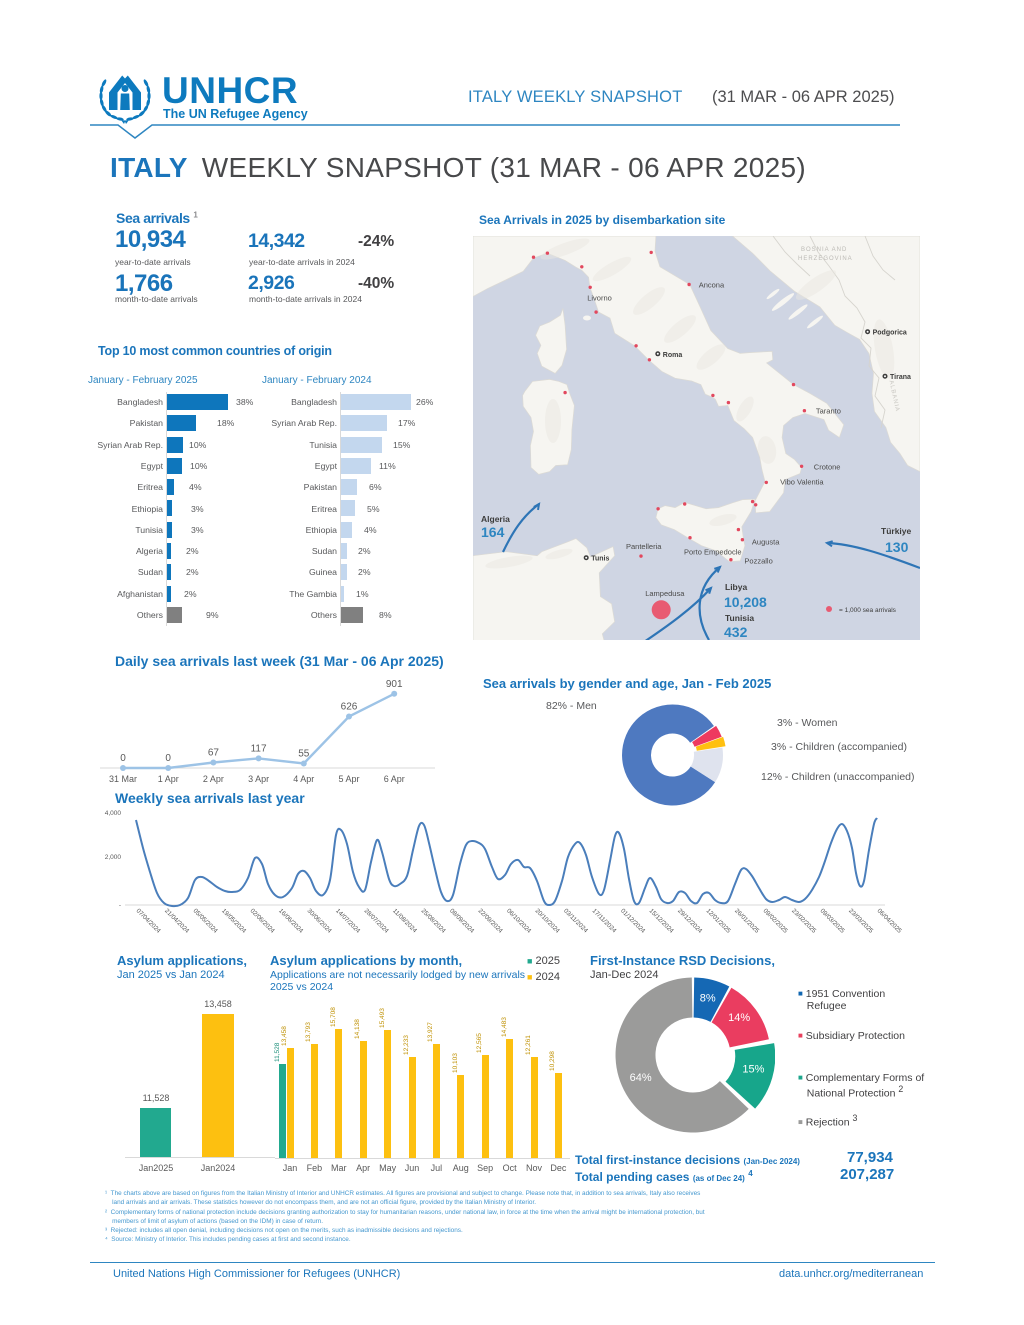  I want to click on svg-text: 6 Apr, so click(394, 779).